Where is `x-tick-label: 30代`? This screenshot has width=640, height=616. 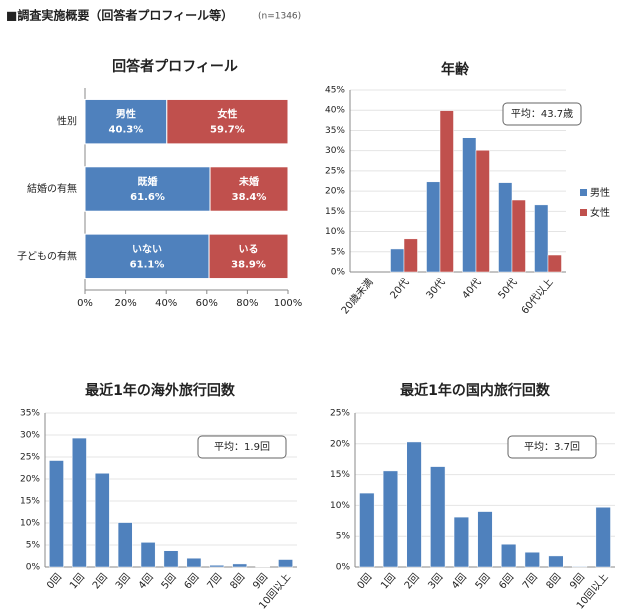
x-tick-label: 30代 is located at coordinates (436, 288).